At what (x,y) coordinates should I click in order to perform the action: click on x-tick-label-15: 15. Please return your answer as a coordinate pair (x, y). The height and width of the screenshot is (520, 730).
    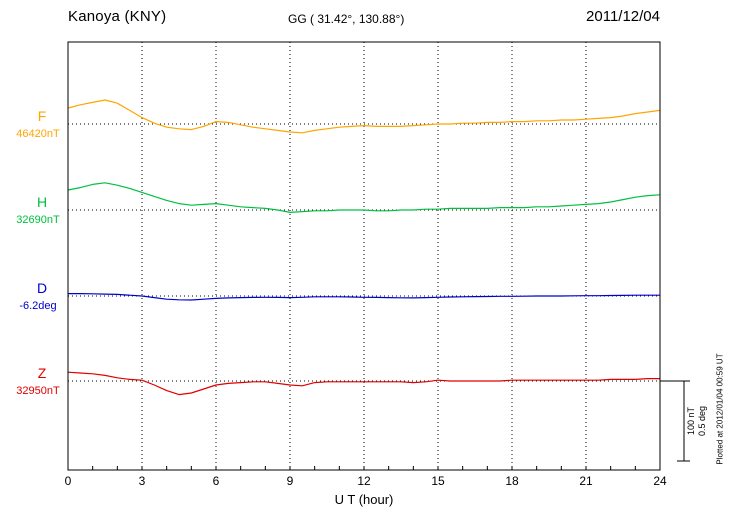
    Looking at the image, I should click on (438, 481).